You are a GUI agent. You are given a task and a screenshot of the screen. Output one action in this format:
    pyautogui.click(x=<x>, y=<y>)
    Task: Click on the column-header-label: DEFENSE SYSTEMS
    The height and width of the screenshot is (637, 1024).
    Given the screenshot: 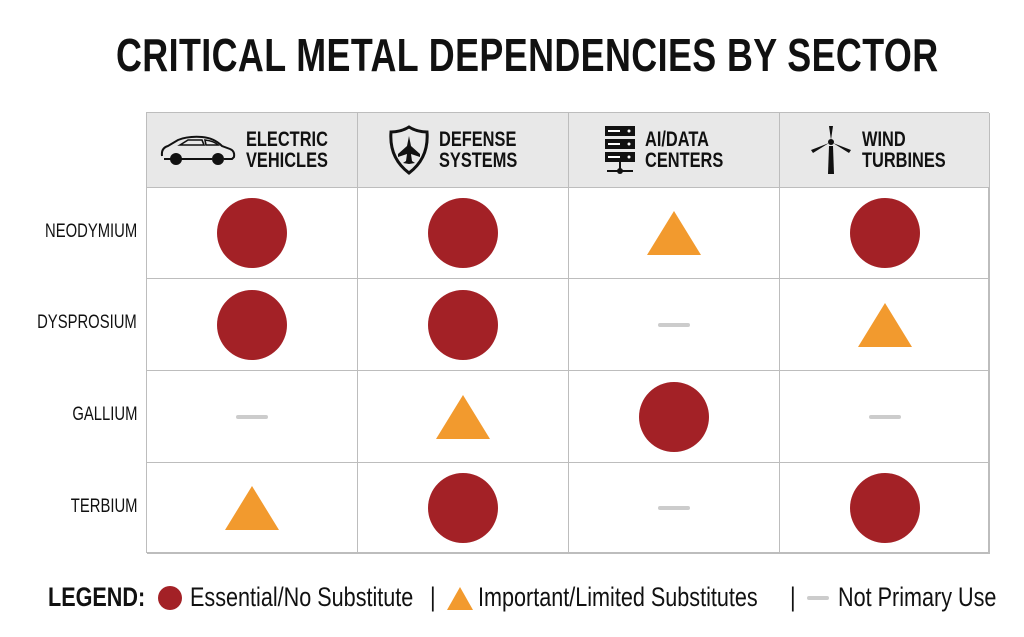 What is the action you would take?
    pyautogui.click(x=489, y=150)
    